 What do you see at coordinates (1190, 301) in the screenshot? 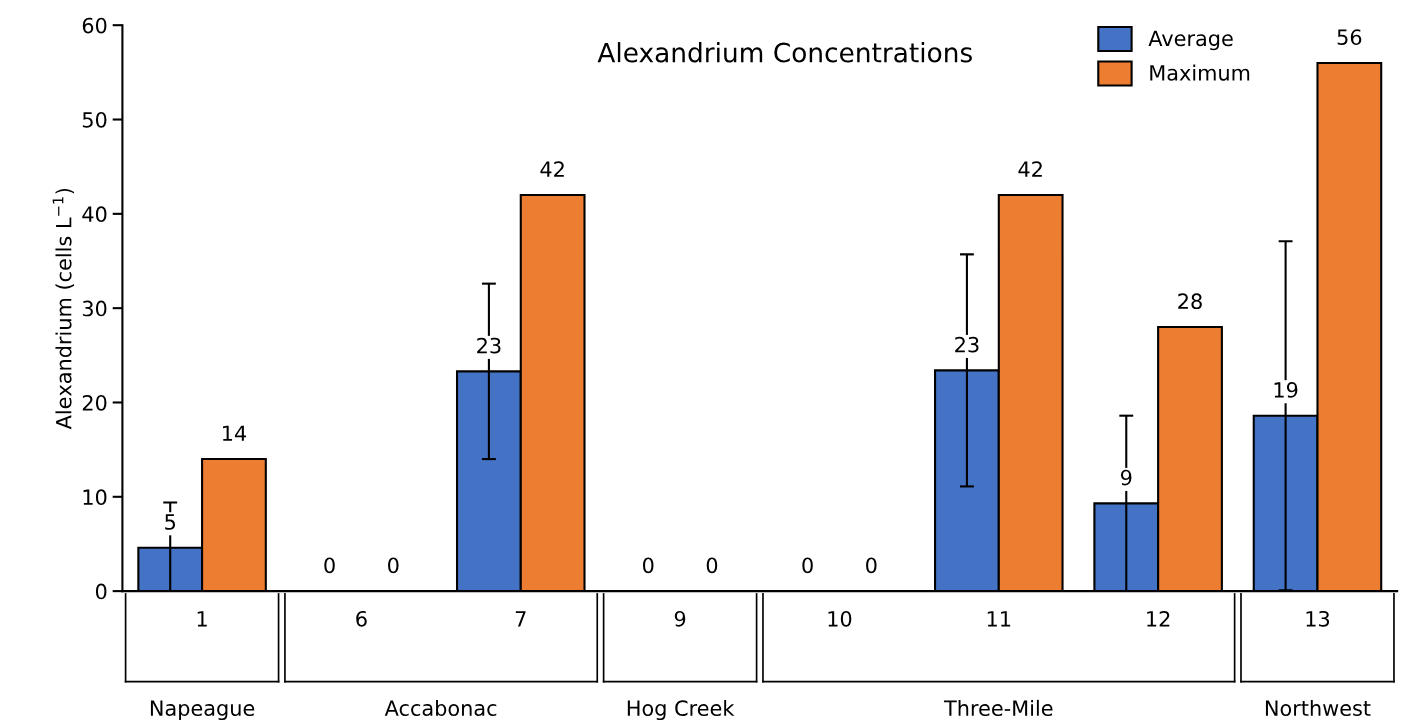
I see `data-label: 28` at bounding box center [1190, 301].